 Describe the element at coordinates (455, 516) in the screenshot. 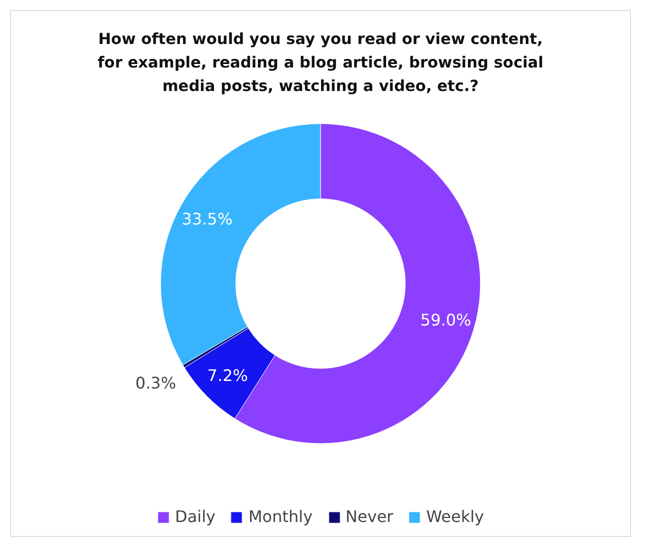

I see `legend-label: Weekly` at that location.